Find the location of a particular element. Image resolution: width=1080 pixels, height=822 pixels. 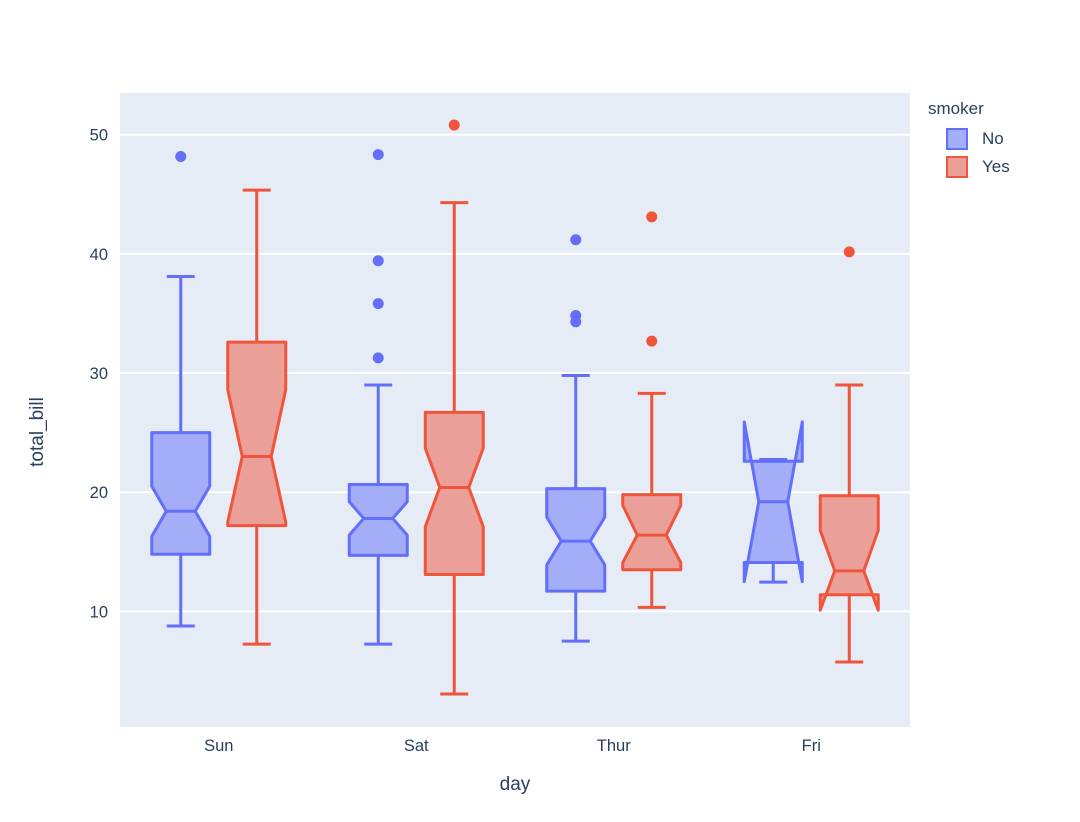

box-group-sat-no is located at coordinates (378, 397).